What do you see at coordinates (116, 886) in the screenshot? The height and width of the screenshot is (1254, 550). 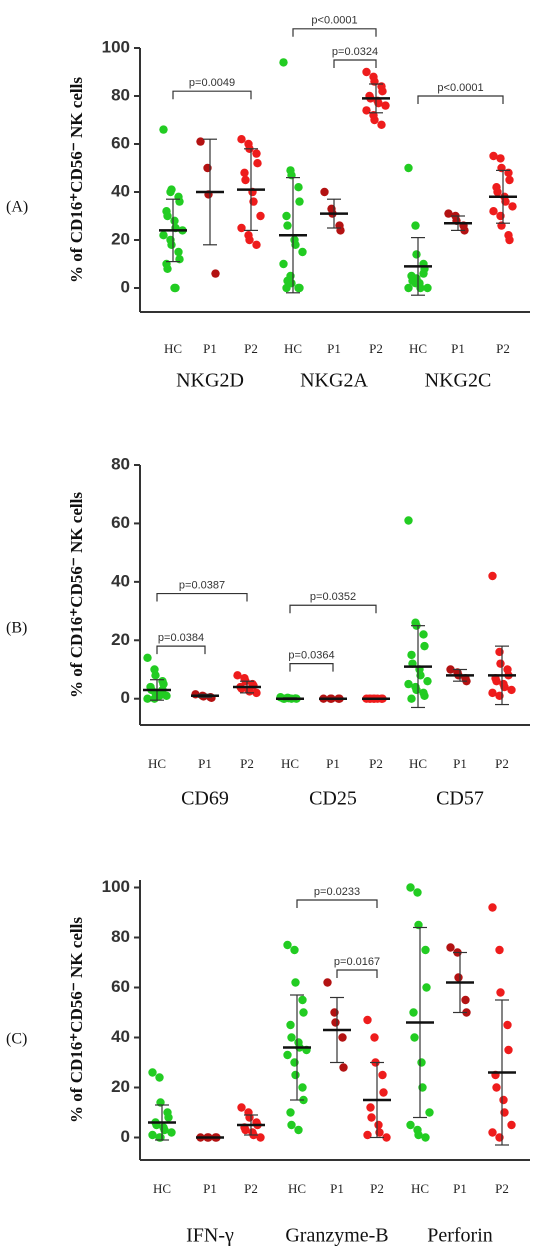 I see `y-tick-label: 100` at bounding box center [116, 886].